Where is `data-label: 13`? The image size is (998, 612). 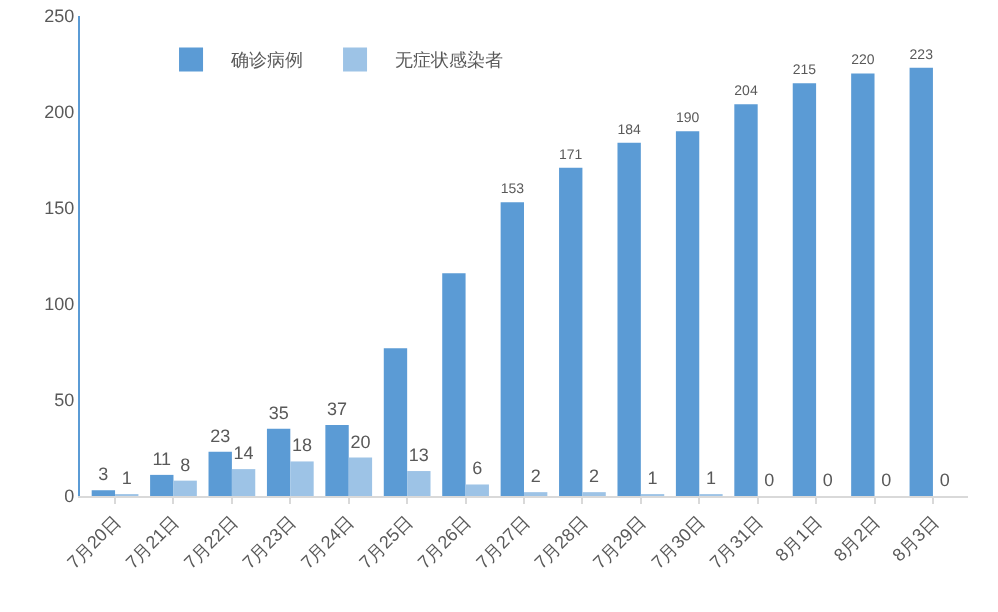 data-label: 13 is located at coordinates (418, 455).